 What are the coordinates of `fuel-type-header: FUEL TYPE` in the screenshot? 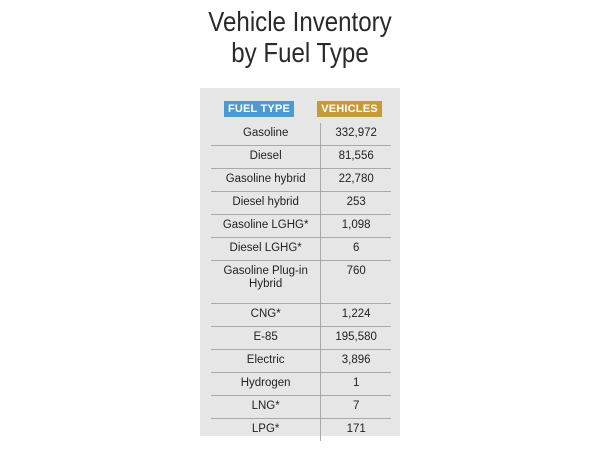 It's located at (259, 109).